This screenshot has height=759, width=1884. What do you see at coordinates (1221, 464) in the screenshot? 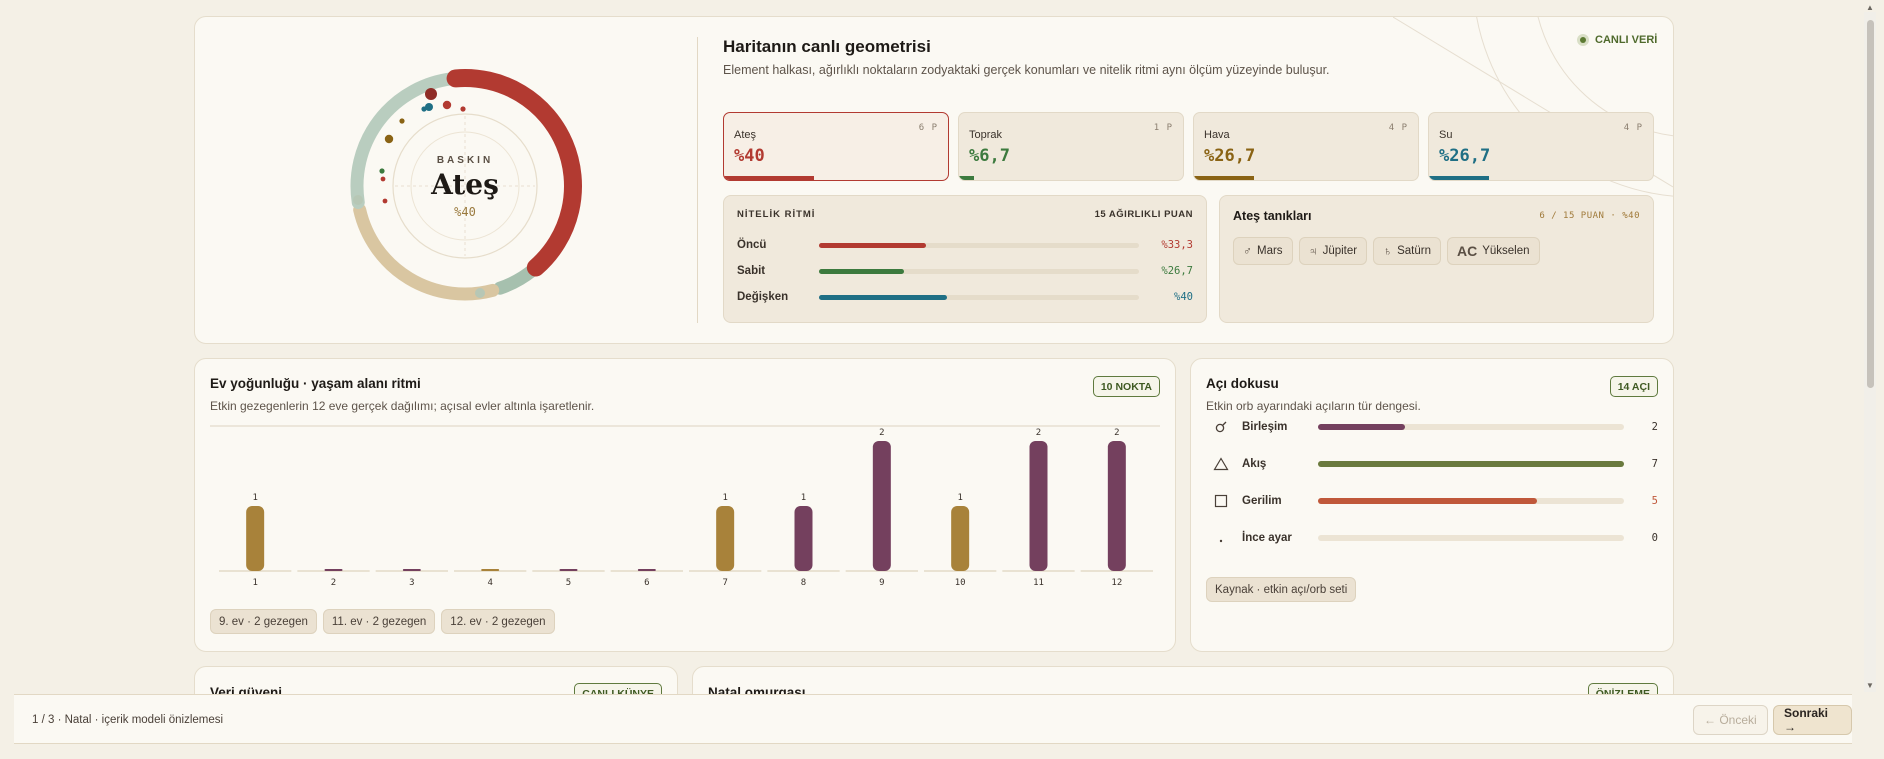
I see `trine-icon` at bounding box center [1221, 464].